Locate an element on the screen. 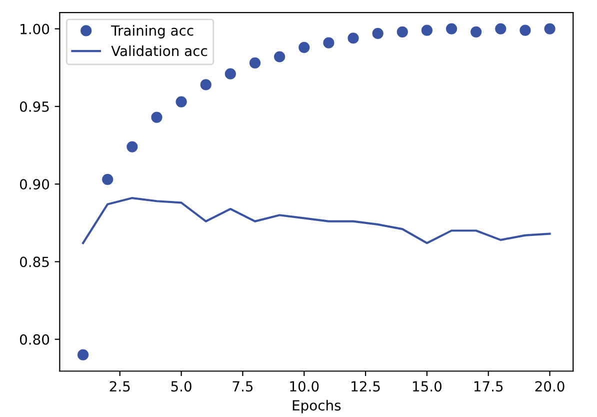 The height and width of the screenshot is (417, 597). x-tick-label: 20.0 is located at coordinates (549, 386).